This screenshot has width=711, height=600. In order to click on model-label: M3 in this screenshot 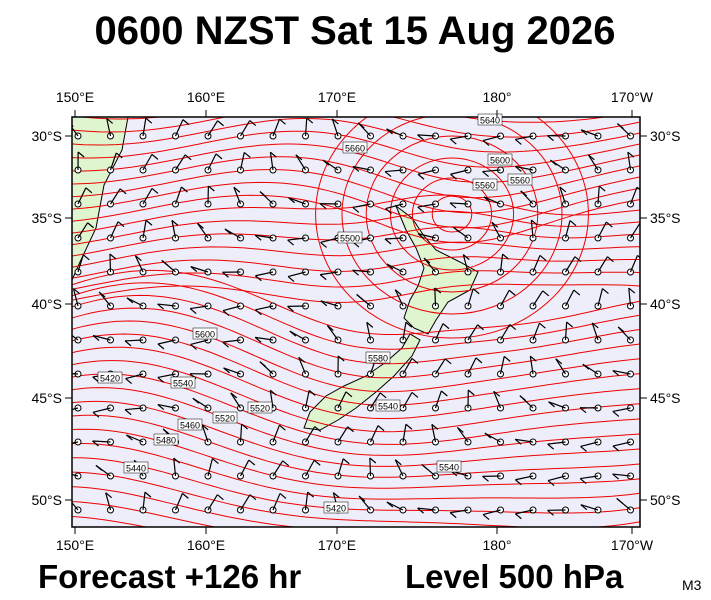, I will do `click(692, 585)`.